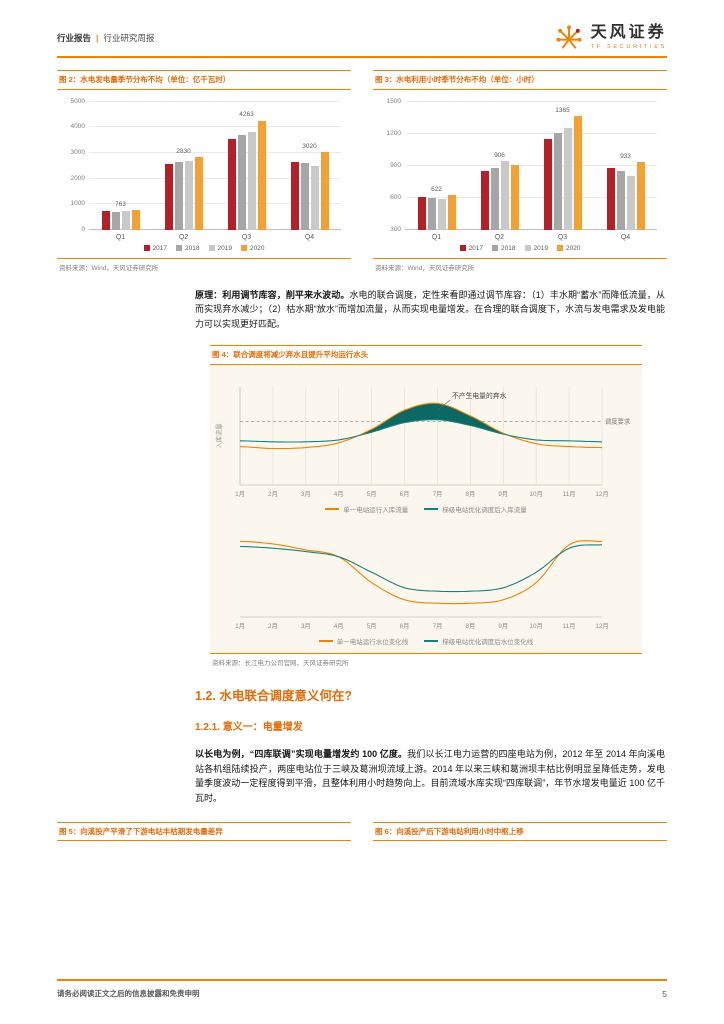  I want to click on y-axis-tick: 4000, so click(77, 127).